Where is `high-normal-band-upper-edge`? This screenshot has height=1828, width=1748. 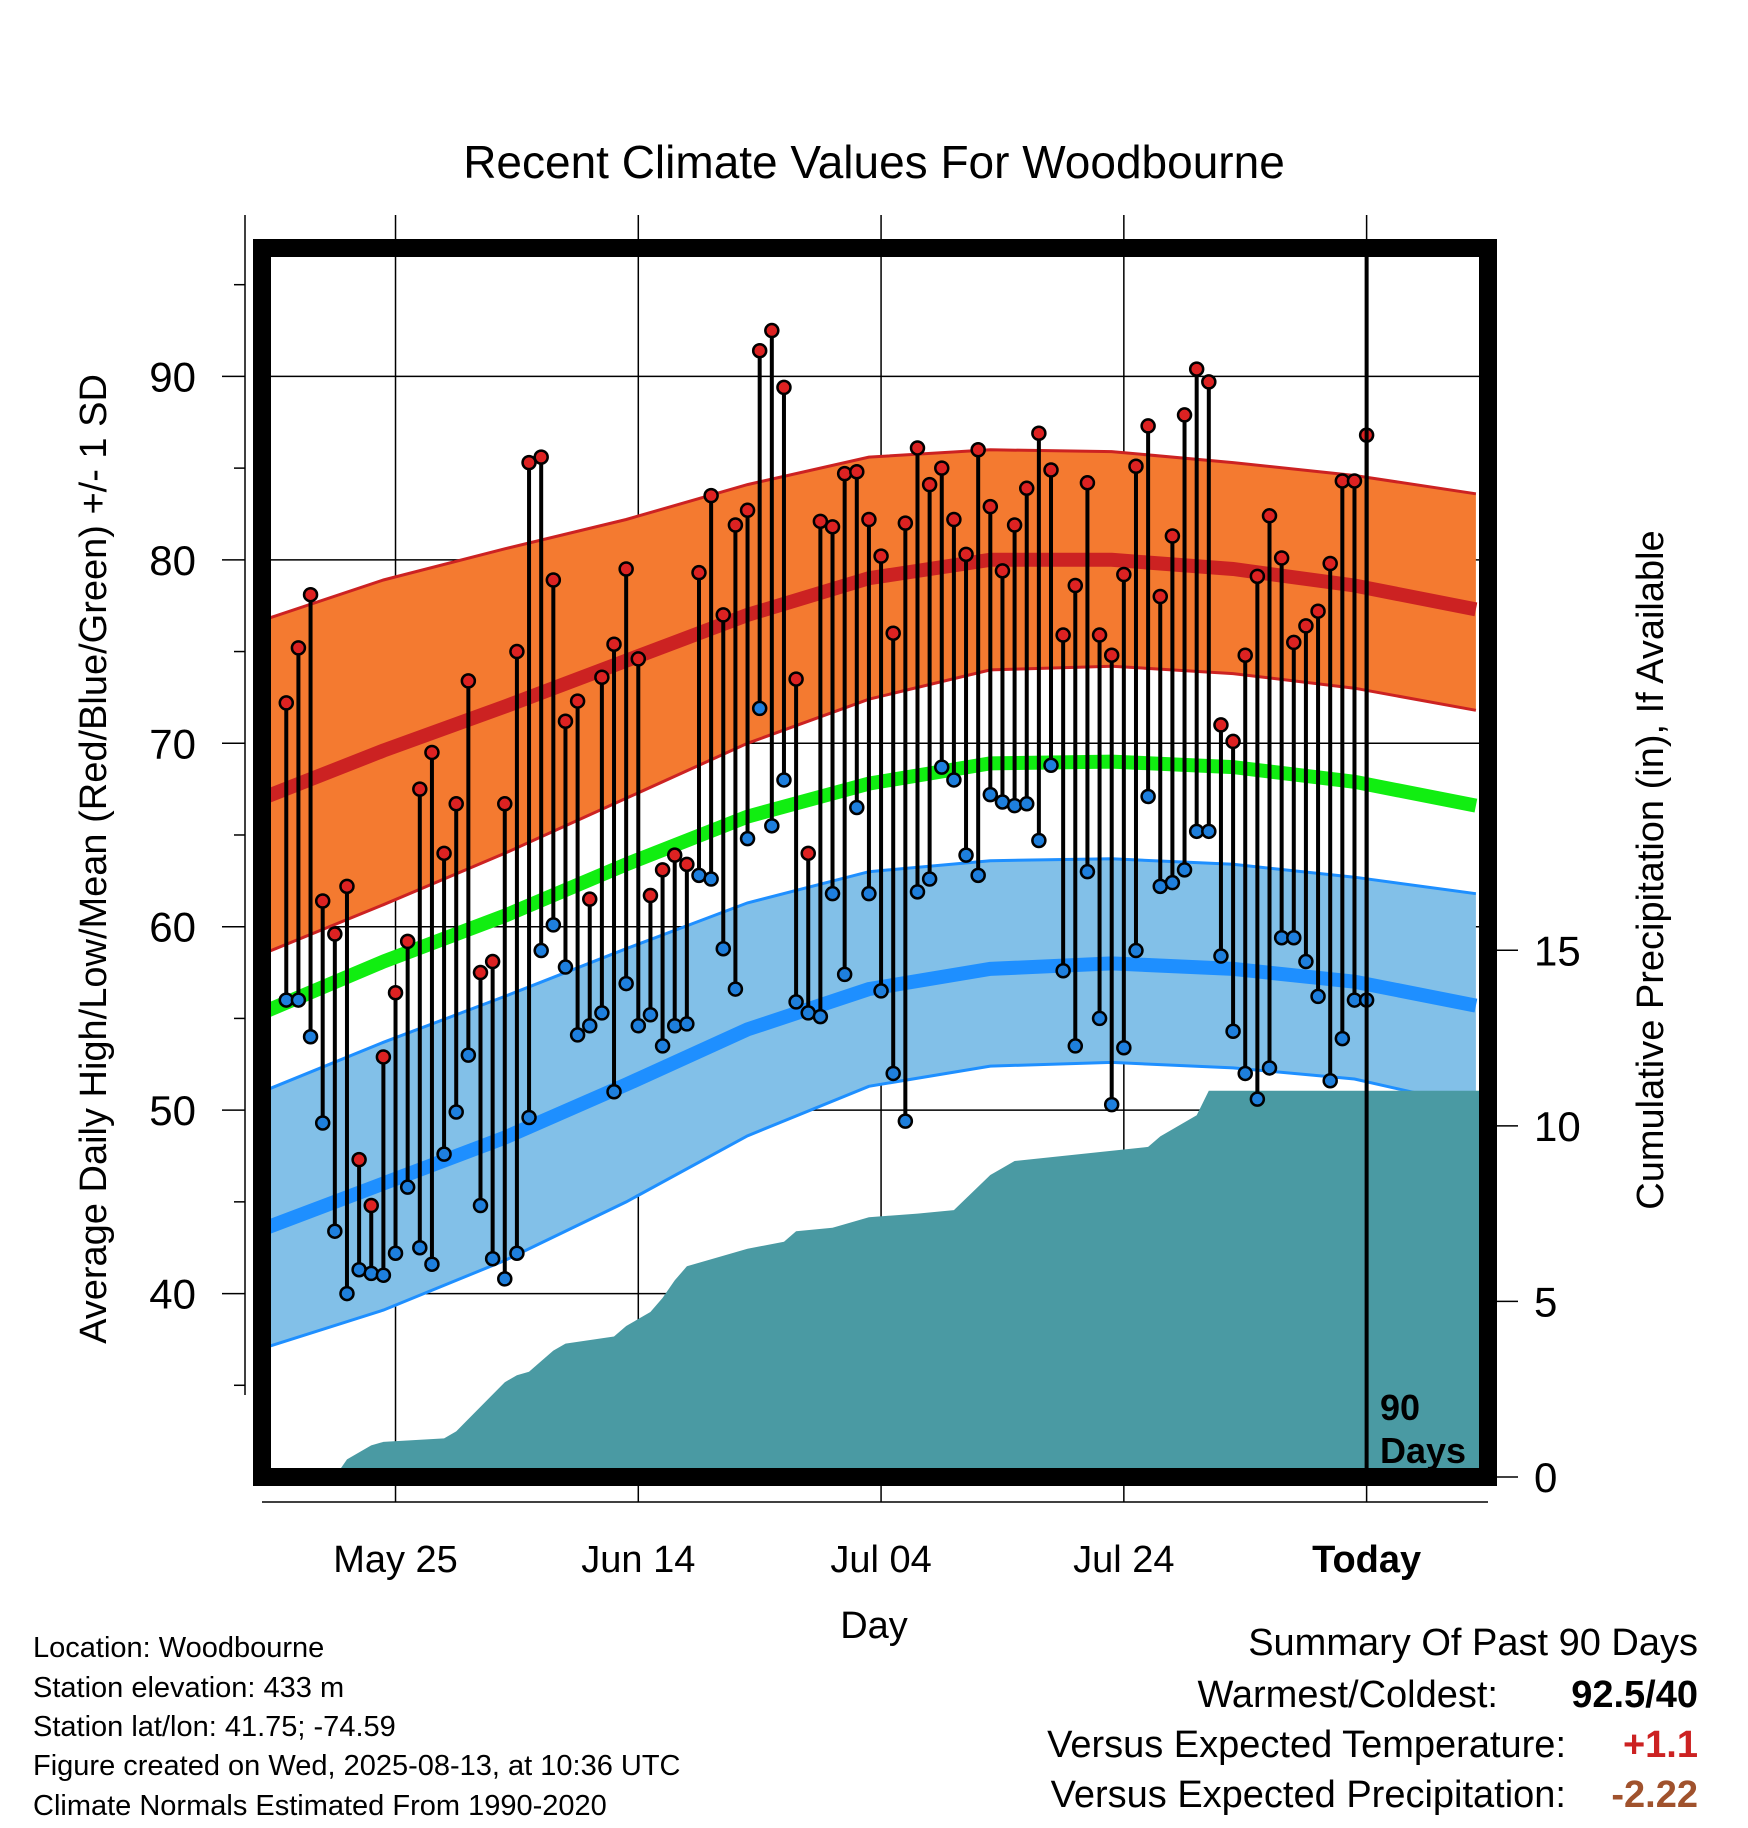 high-normal-band-upper-edge is located at coordinates (869, 535).